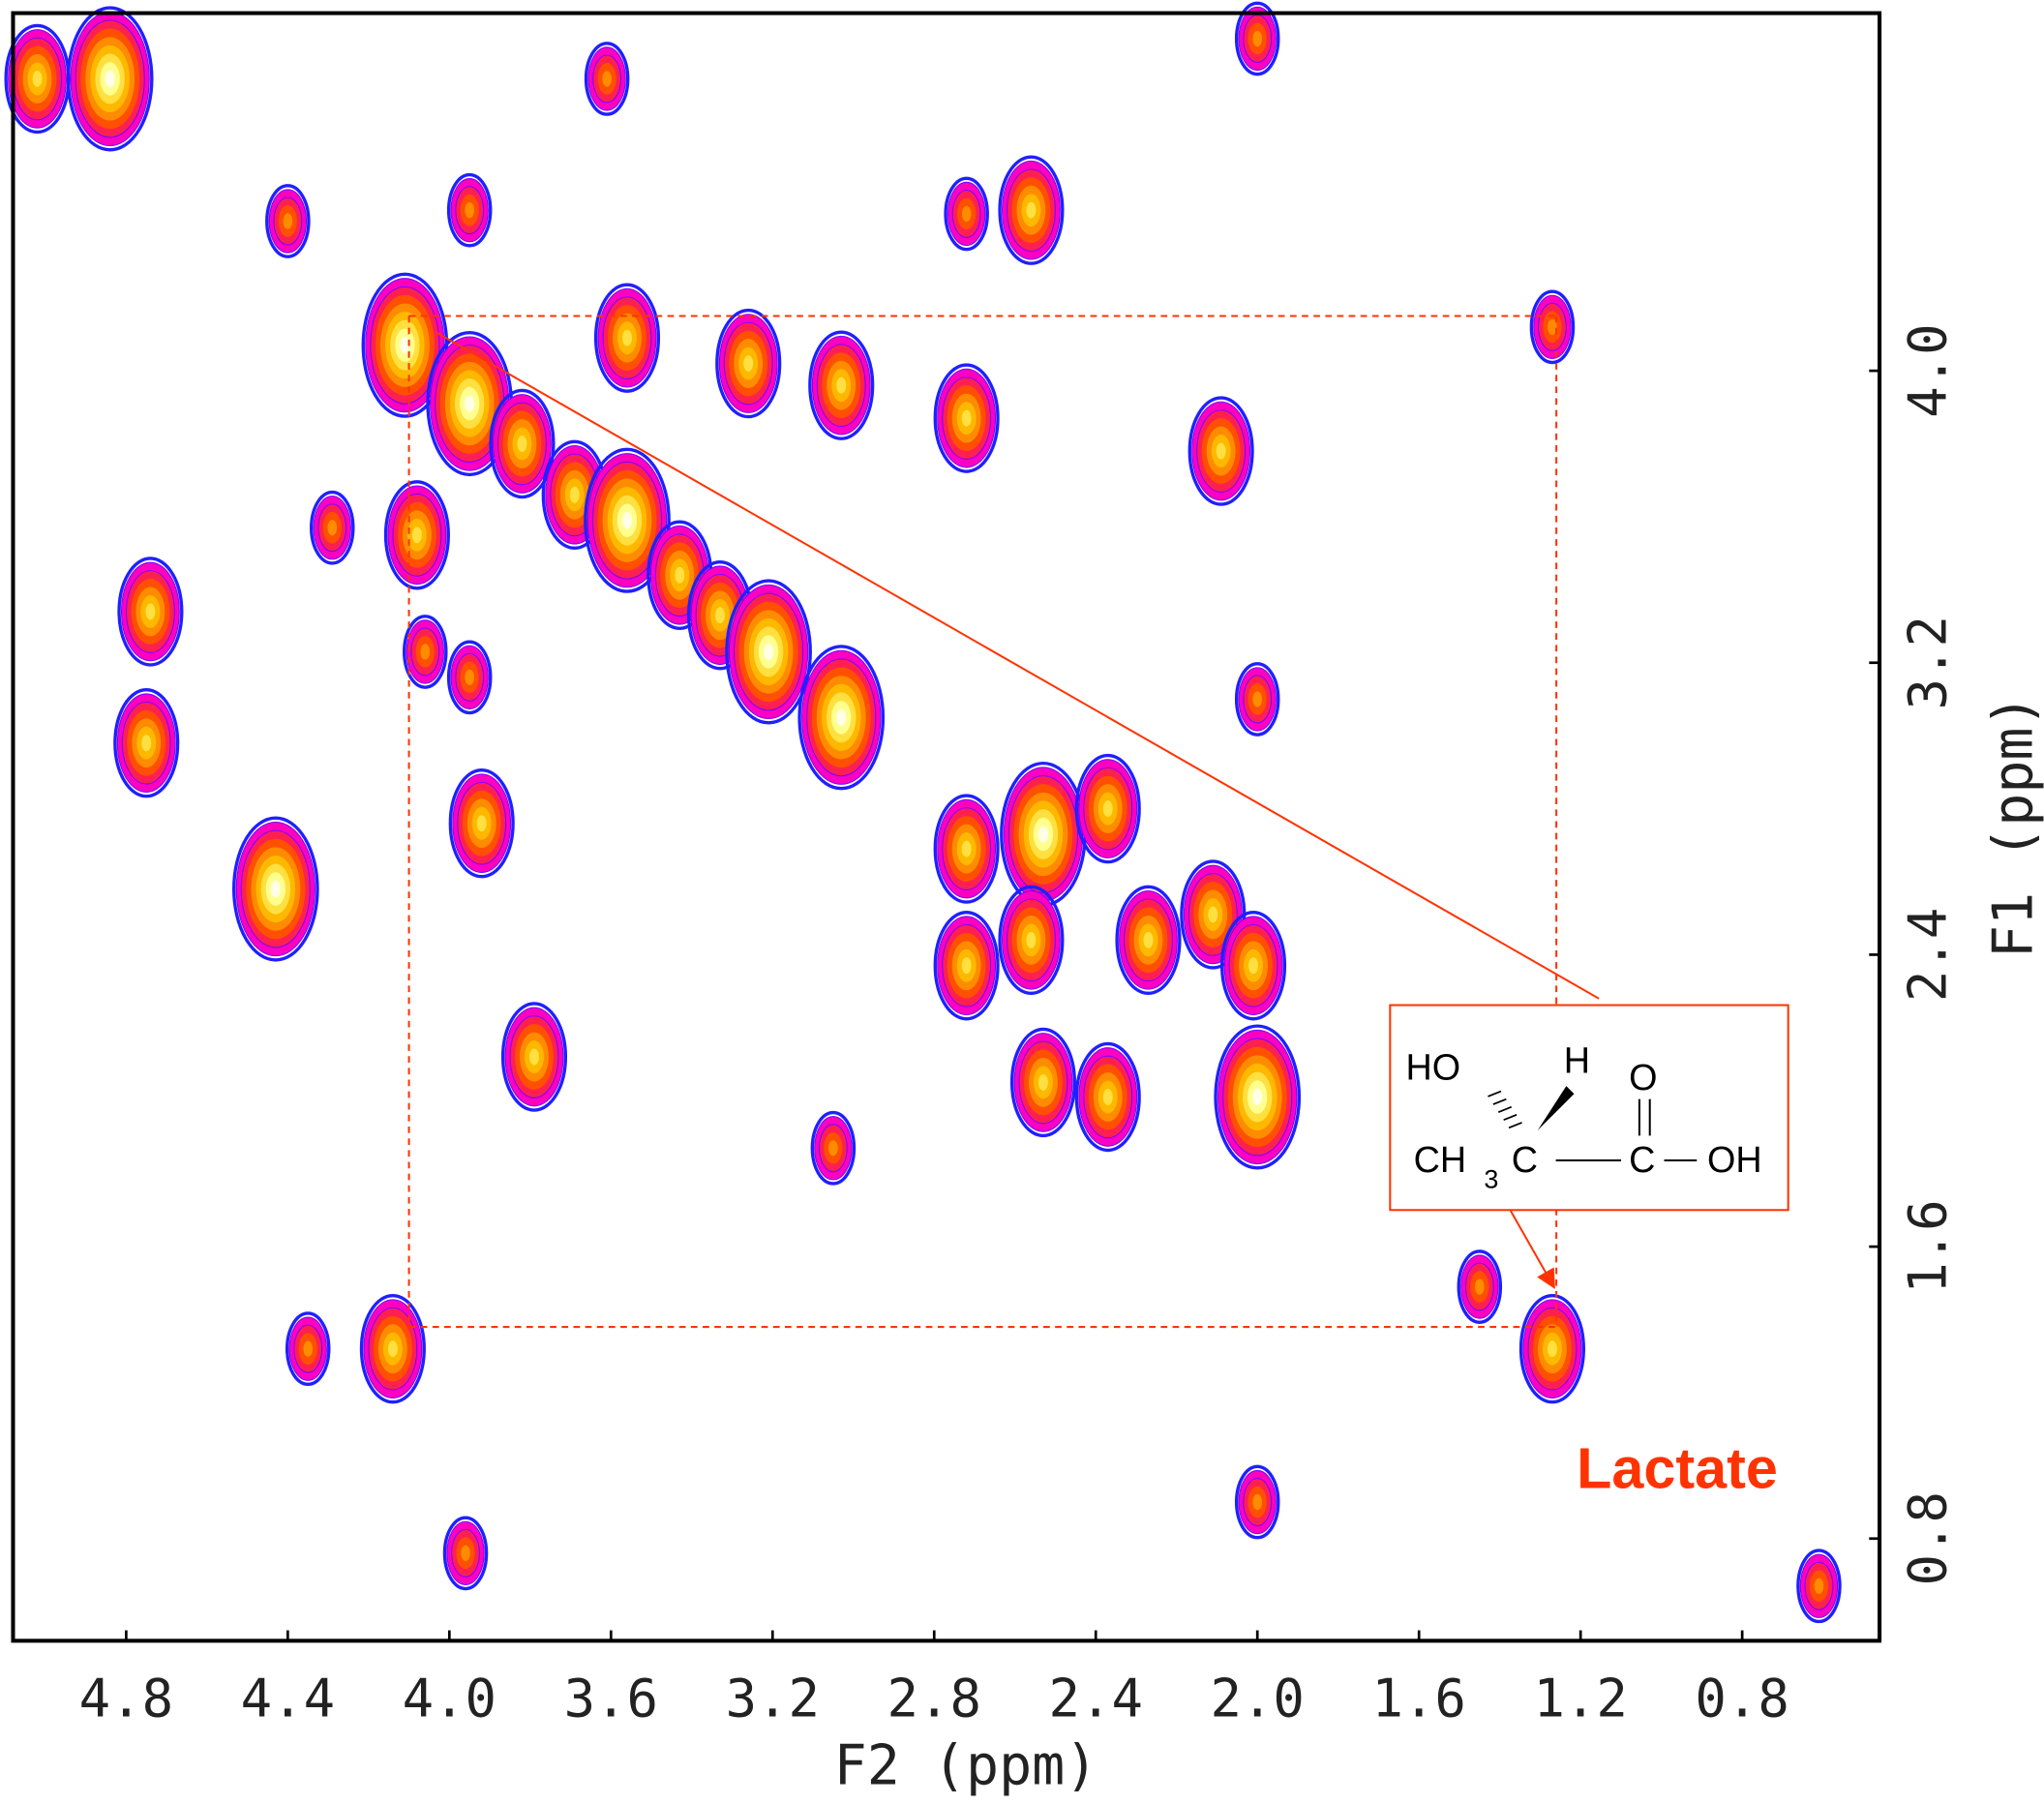  I want to click on atom-label: HO, so click(1433, 1067).